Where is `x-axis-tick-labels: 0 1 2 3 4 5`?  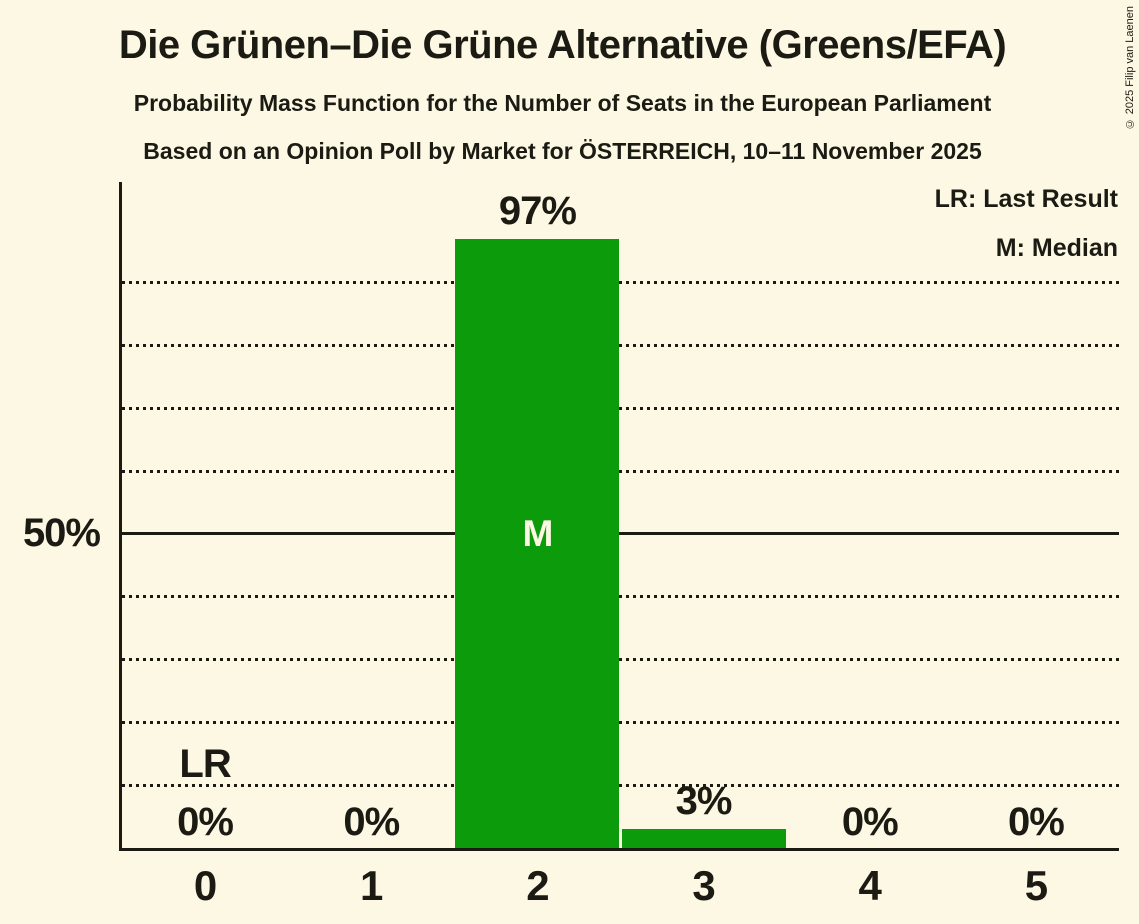 x-axis-tick-labels: 0 1 2 3 4 5 is located at coordinates (620, 890).